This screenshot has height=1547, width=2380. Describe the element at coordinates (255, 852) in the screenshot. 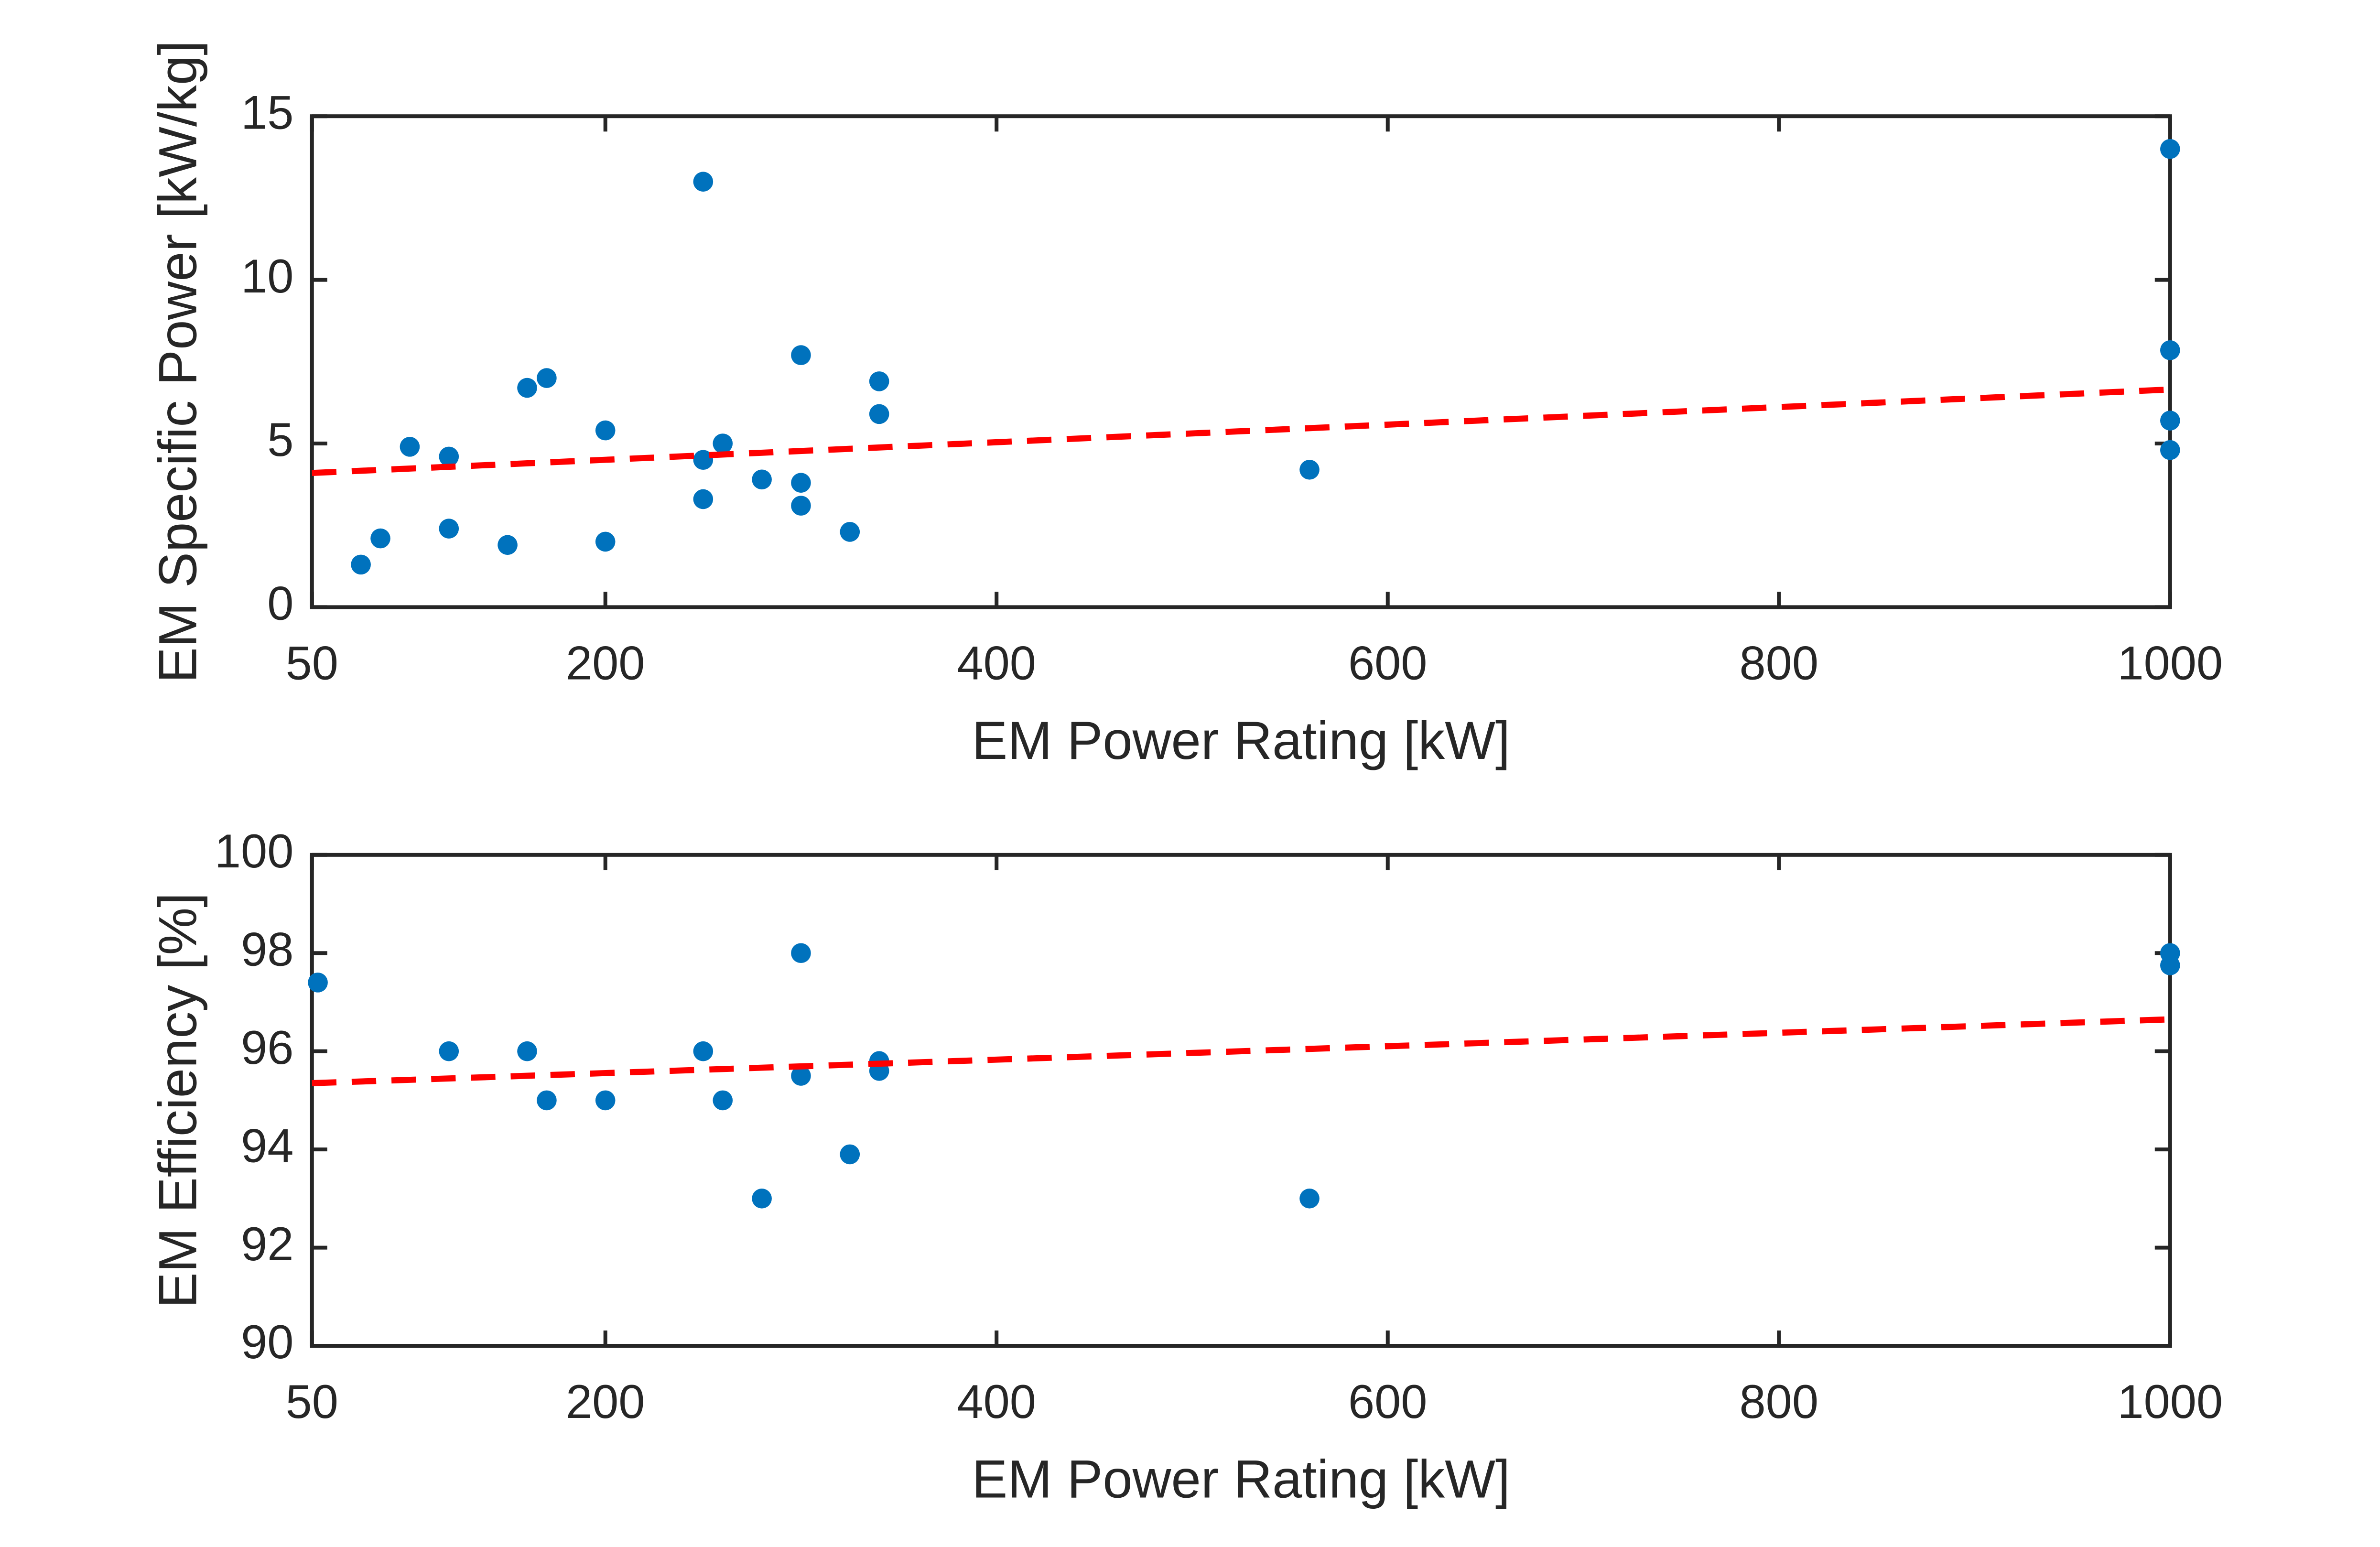

I see `y-tick-label: 100` at that location.